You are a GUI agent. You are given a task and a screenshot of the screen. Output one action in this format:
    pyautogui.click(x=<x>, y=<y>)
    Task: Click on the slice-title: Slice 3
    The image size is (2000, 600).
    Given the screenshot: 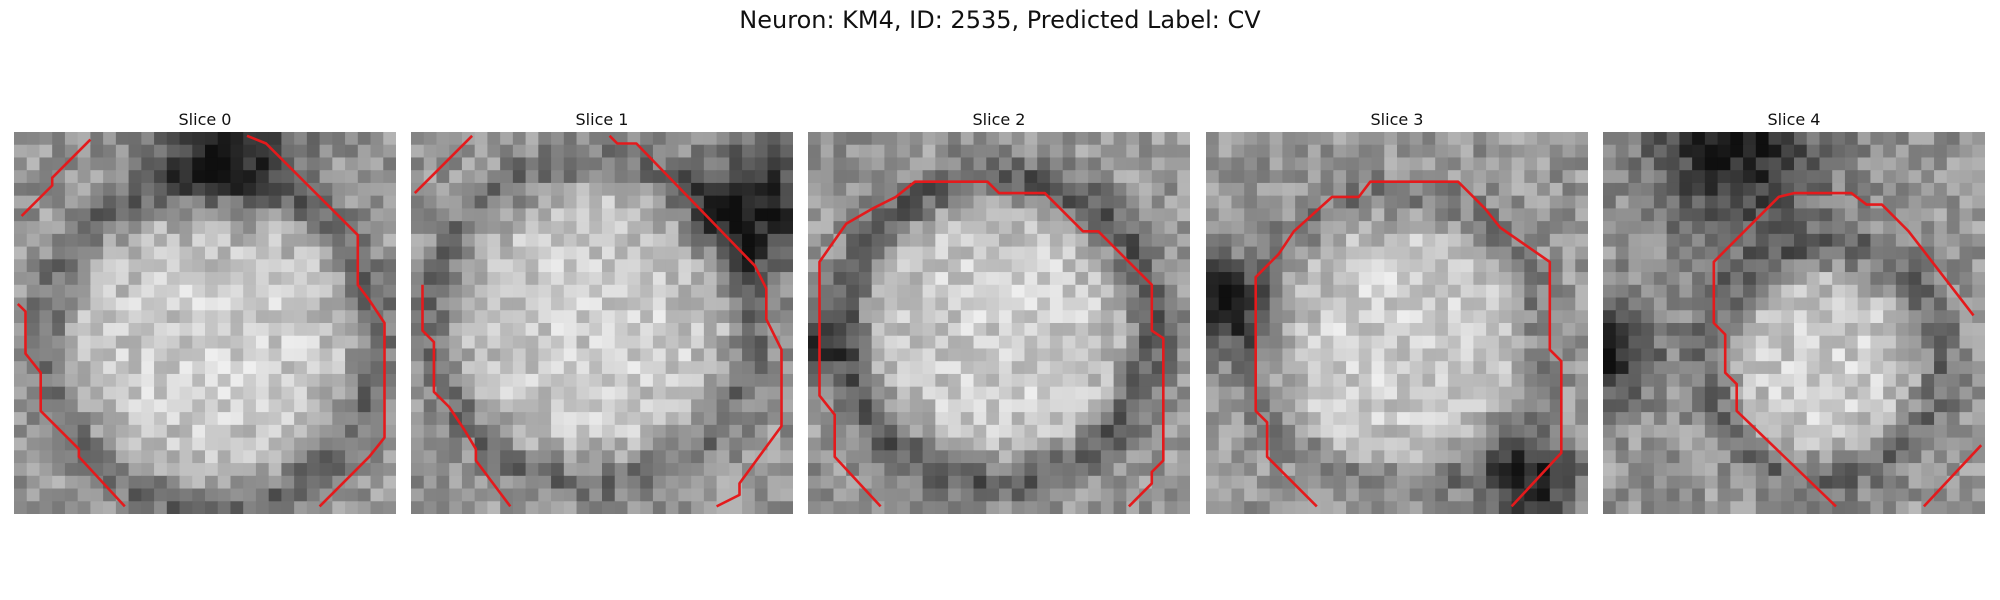 What is the action you would take?
    pyautogui.click(x=1397, y=119)
    